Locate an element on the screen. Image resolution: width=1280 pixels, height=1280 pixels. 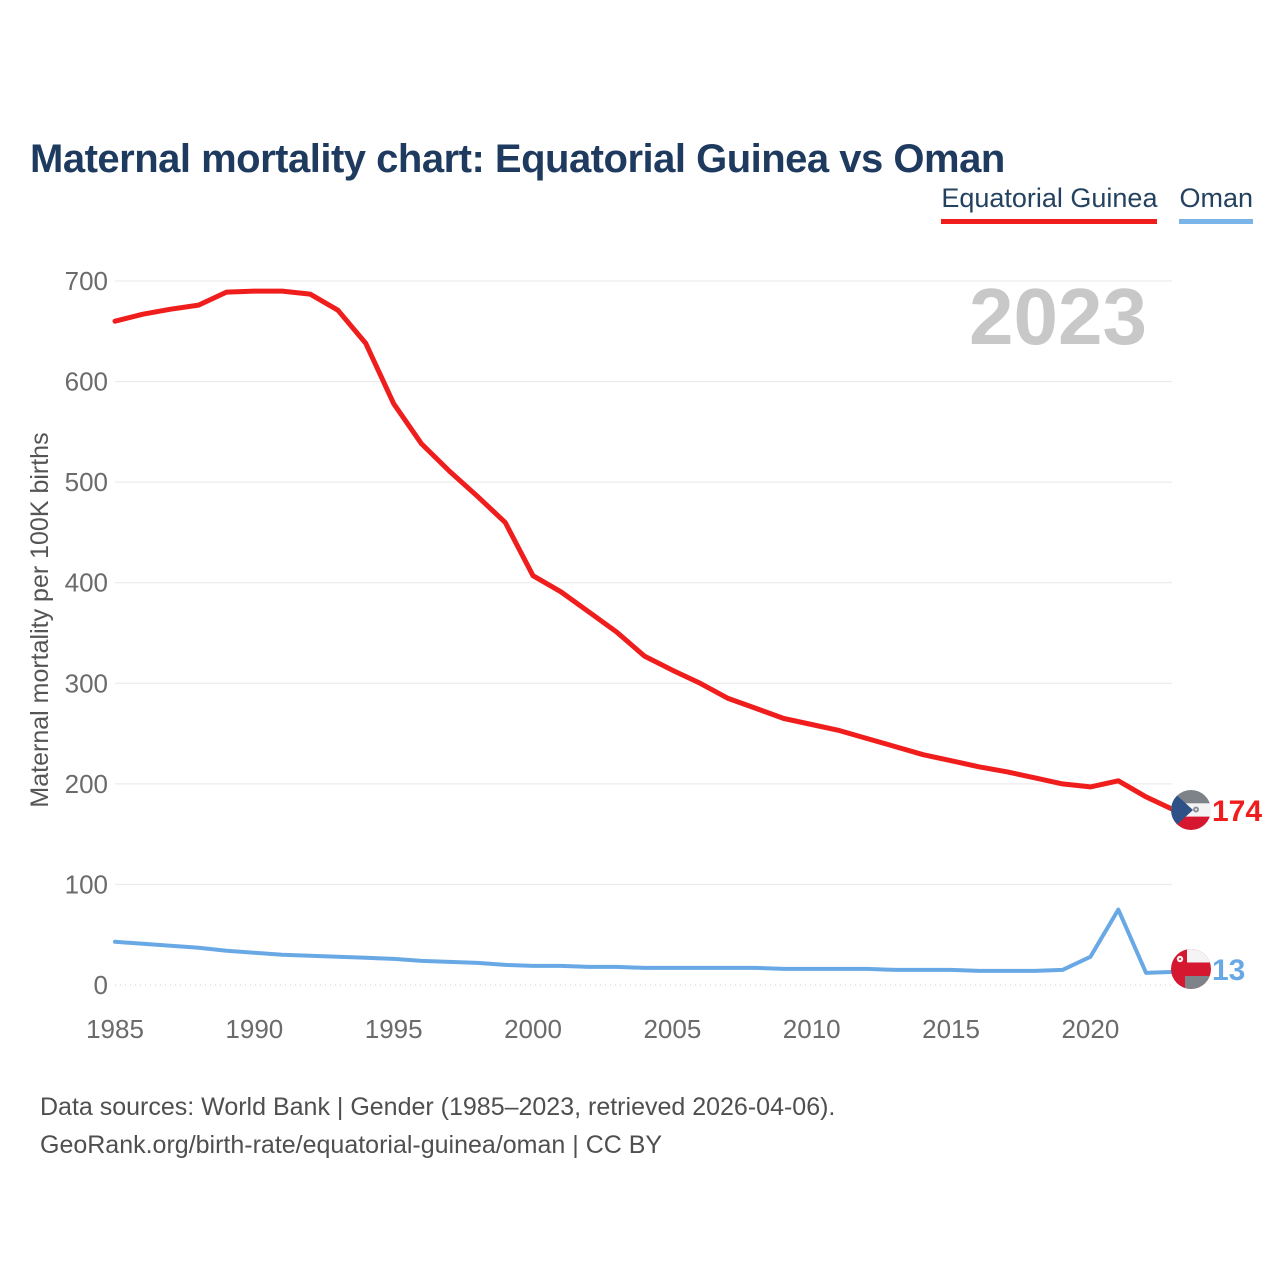
y-tick-label: 0 is located at coordinates (101, 985).